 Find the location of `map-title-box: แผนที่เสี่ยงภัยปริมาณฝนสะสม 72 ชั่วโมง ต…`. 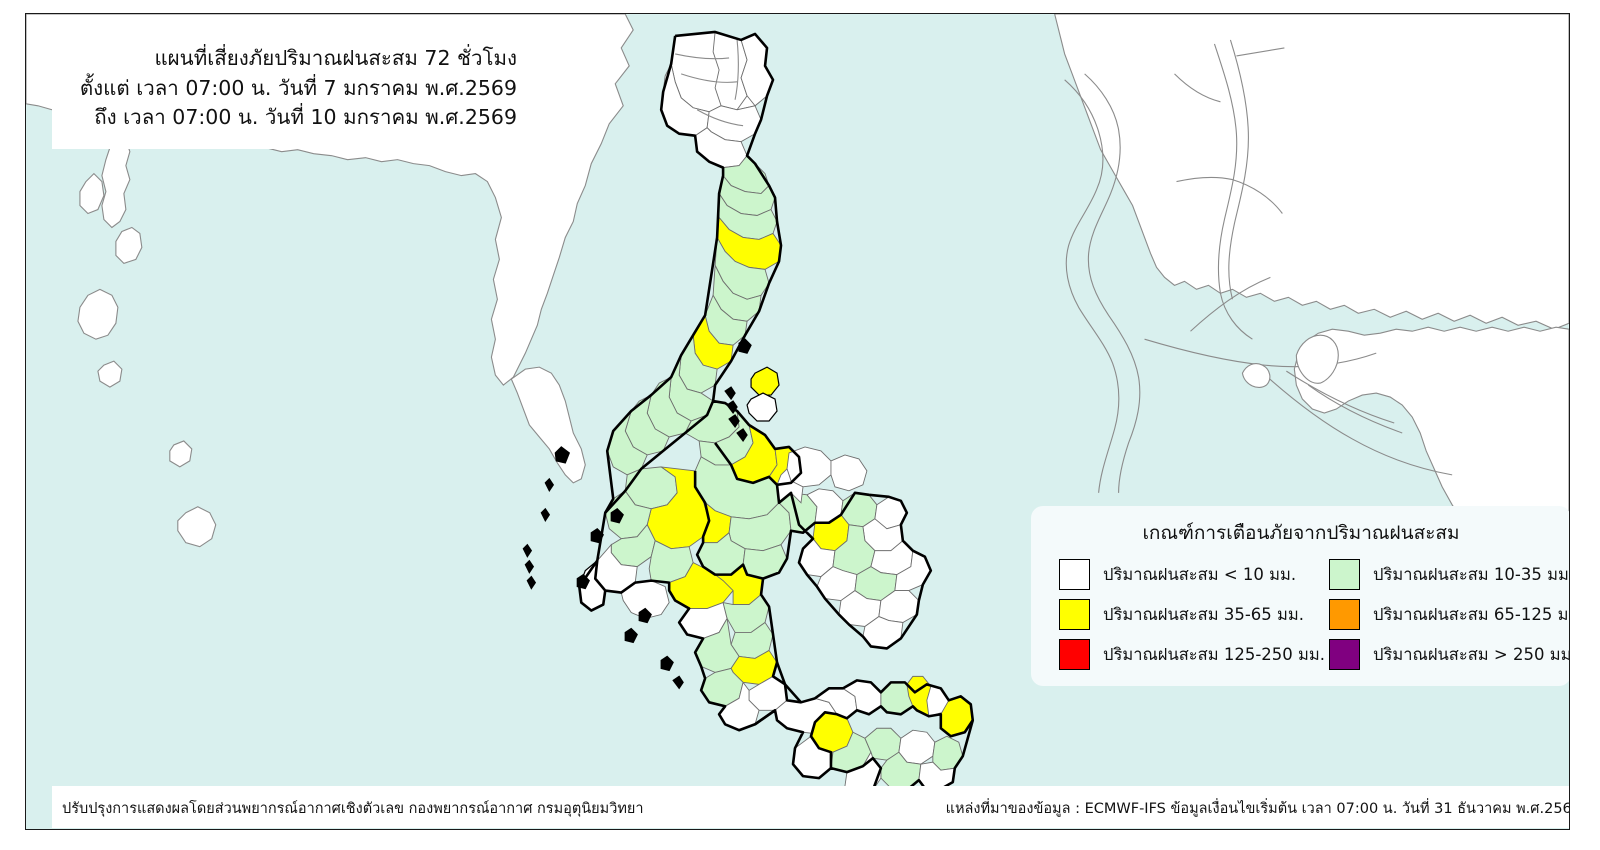

map-title-box: แผนที่เสี่ยงภัยปริมาณฝนสะสม 72 ชั่วโมง ต… is located at coordinates (295, 88).